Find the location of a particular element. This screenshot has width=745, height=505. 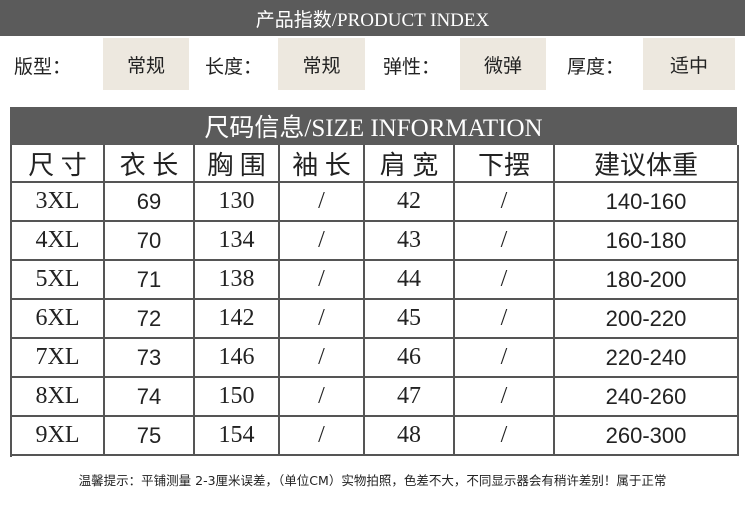

attribute-label: 厚度： is located at coordinates (596, 67).